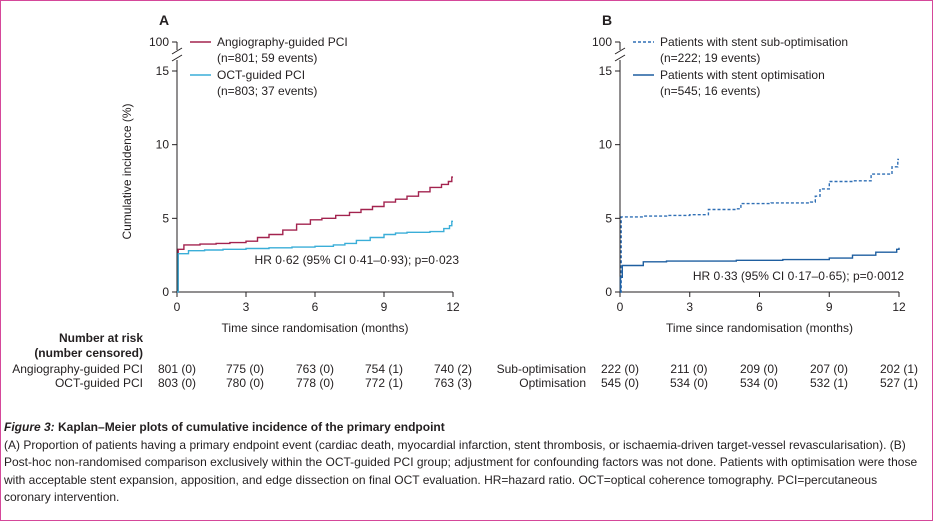 The height and width of the screenshot is (521, 933). What do you see at coordinates (829, 369) in the screenshot?
I see `risk-cell-b-0-3: 207 (0)` at bounding box center [829, 369].